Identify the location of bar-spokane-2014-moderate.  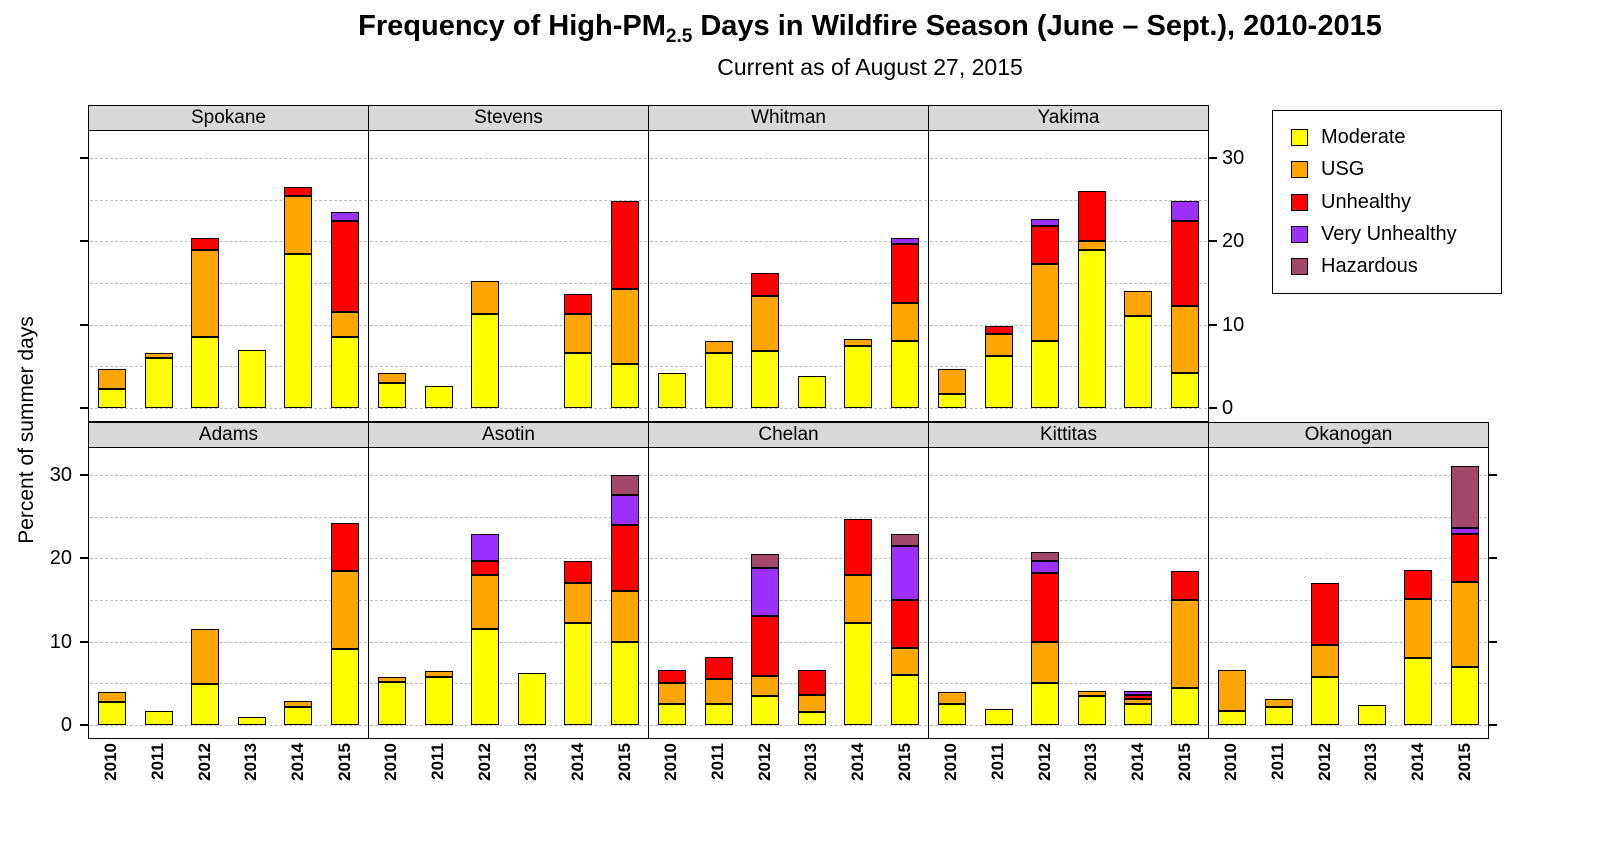
(298, 330).